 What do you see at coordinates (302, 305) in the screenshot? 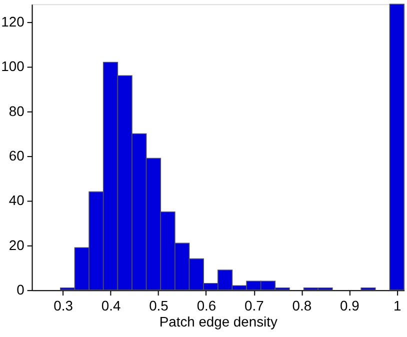
I see `x-tick-label: 0.8` at bounding box center [302, 305].